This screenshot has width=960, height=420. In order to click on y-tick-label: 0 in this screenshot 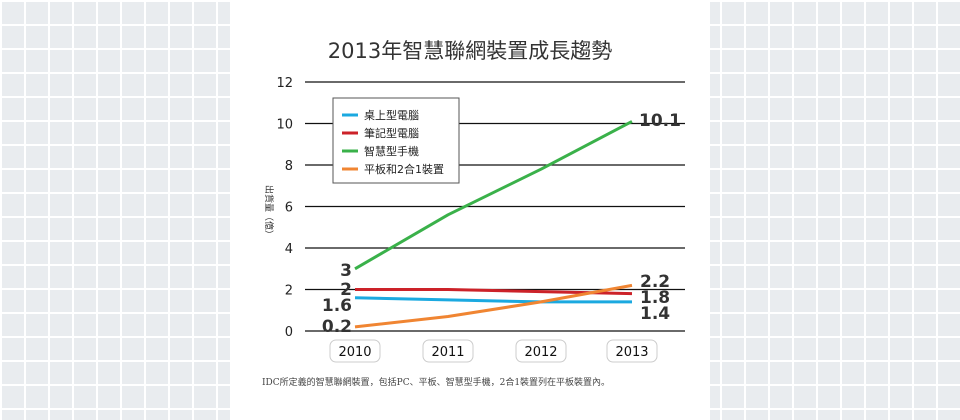, I will do `click(289, 332)`.